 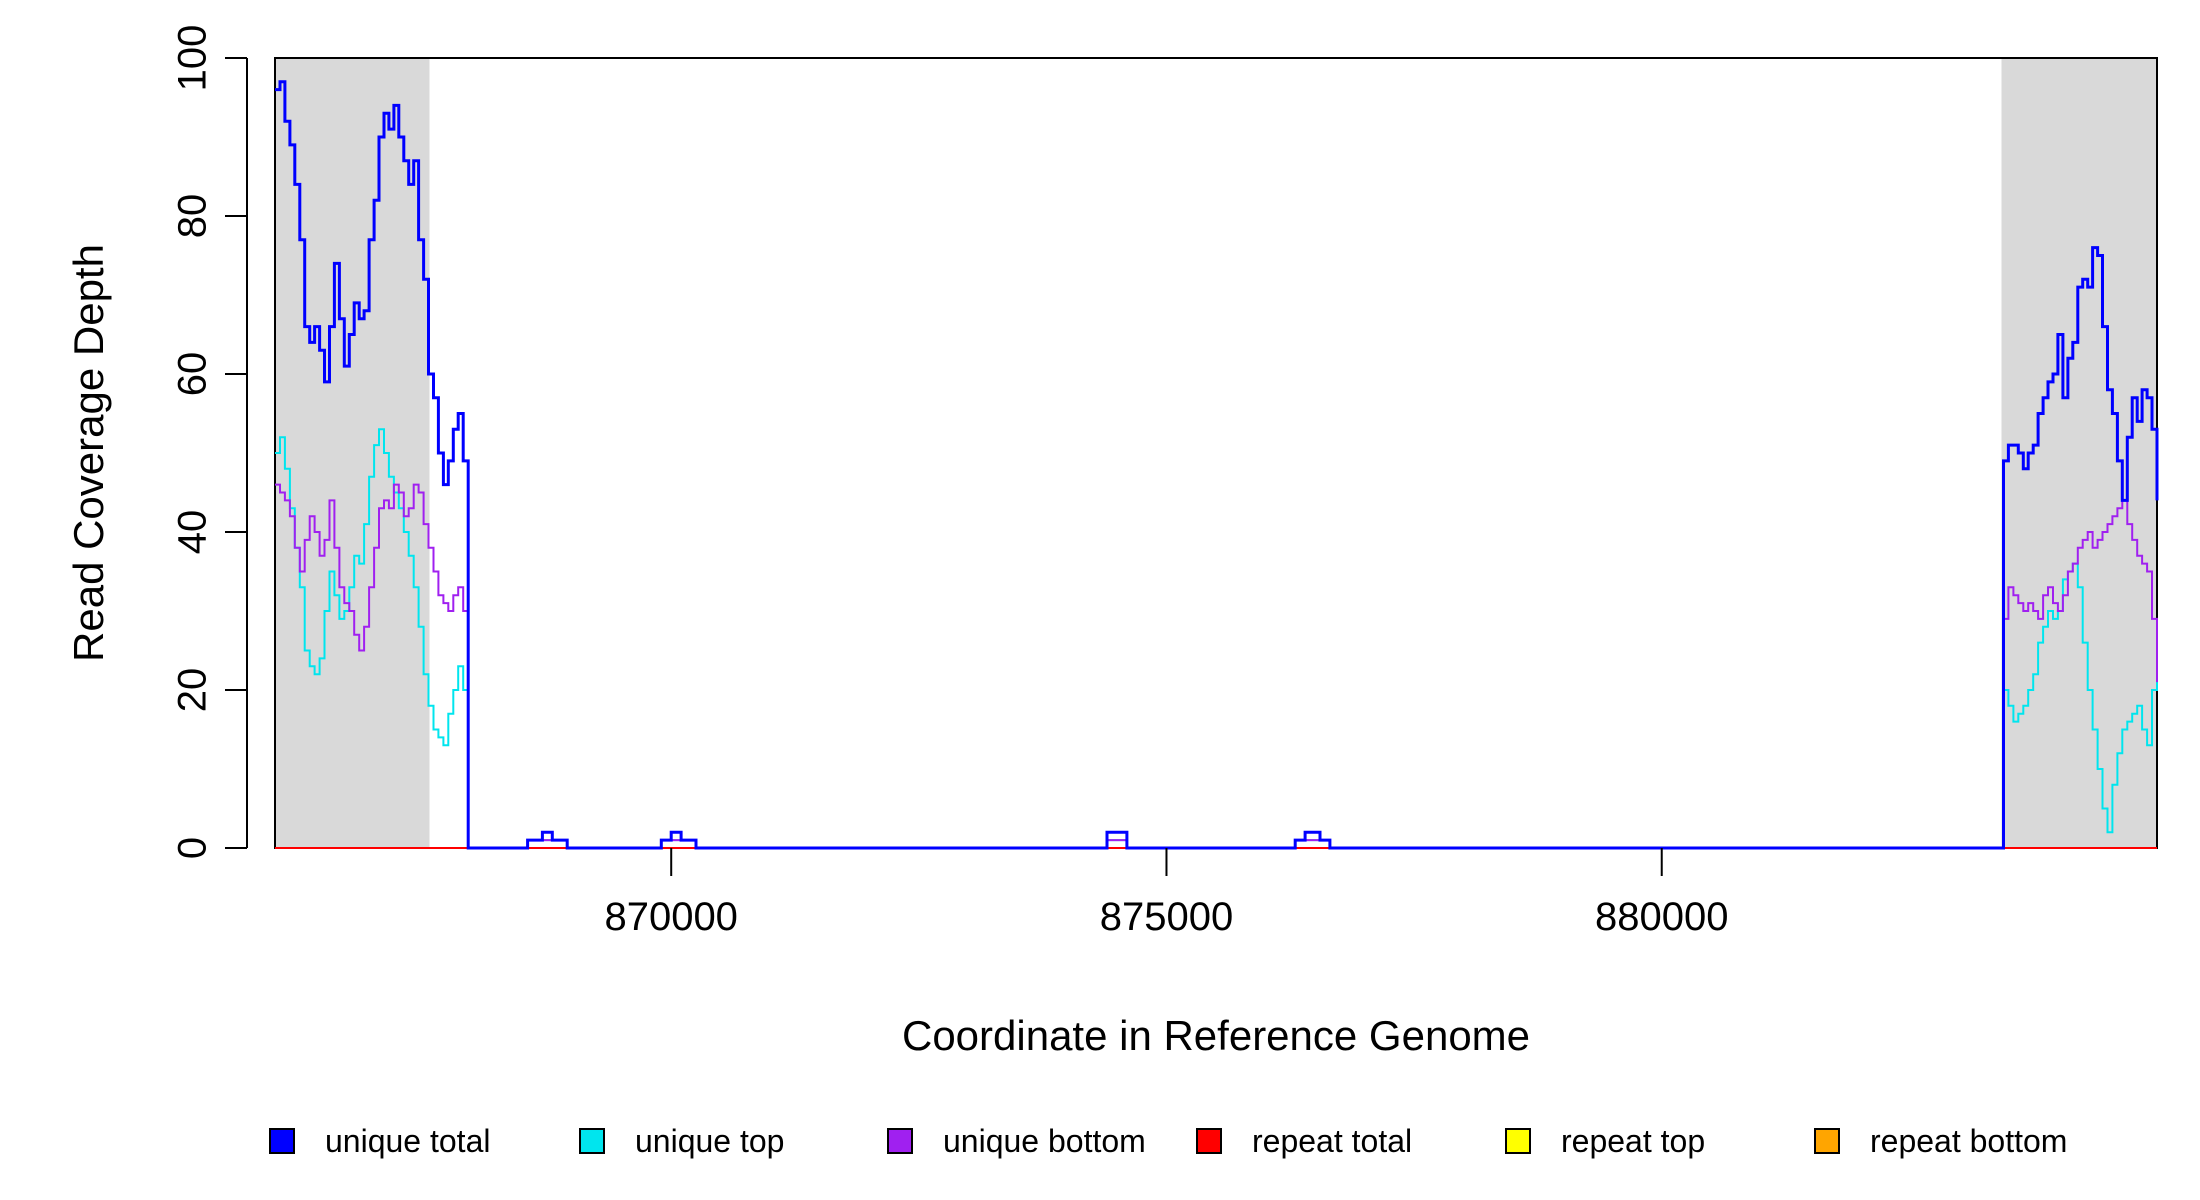 I want to click on y-tick-label: 0, so click(x=193, y=848).